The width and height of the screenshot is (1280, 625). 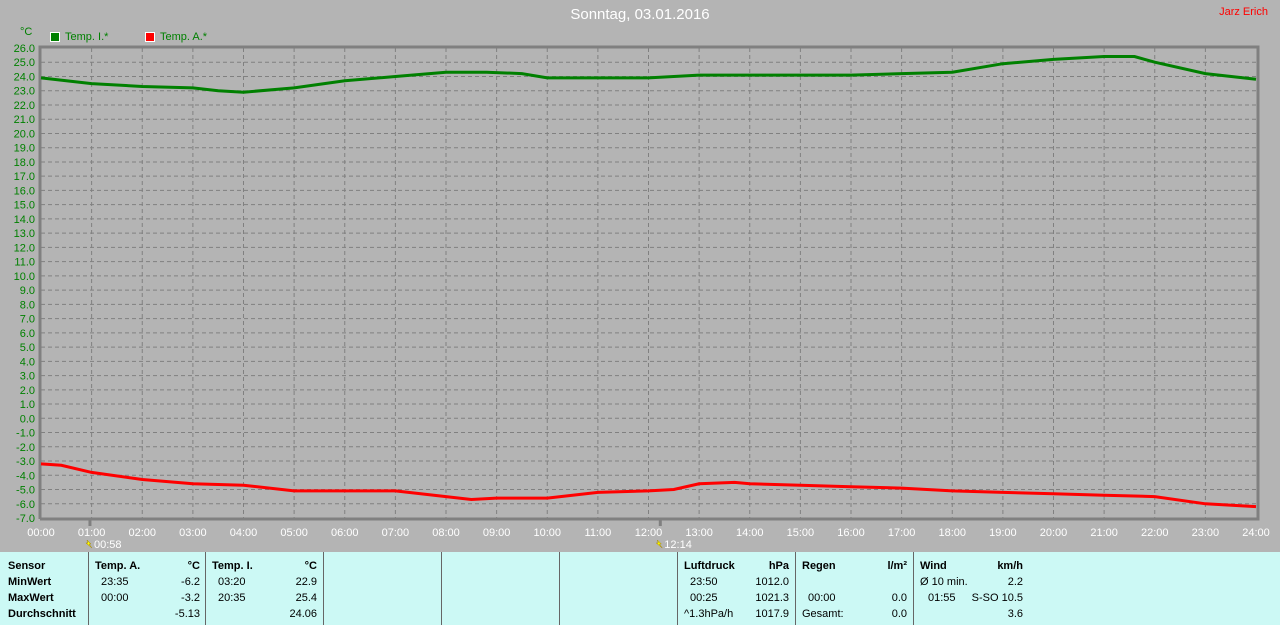 What do you see at coordinates (25, 519) in the screenshot?
I see `y-tick-label: -7.0` at bounding box center [25, 519].